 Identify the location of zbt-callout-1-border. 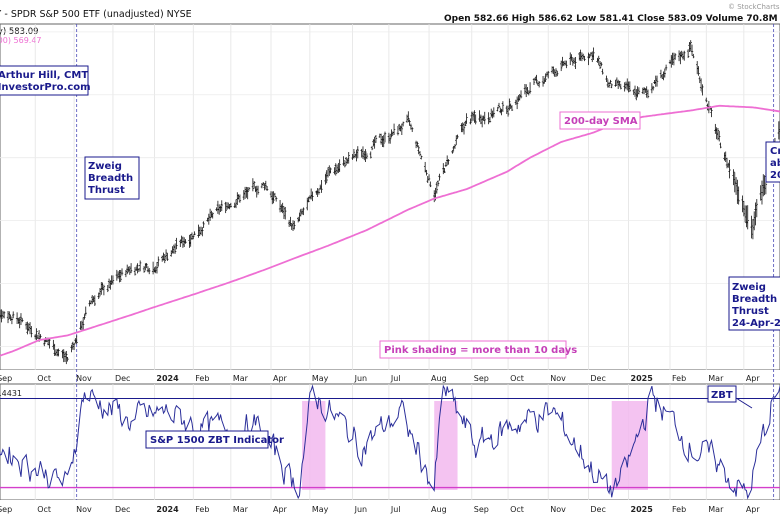
(112, 178).